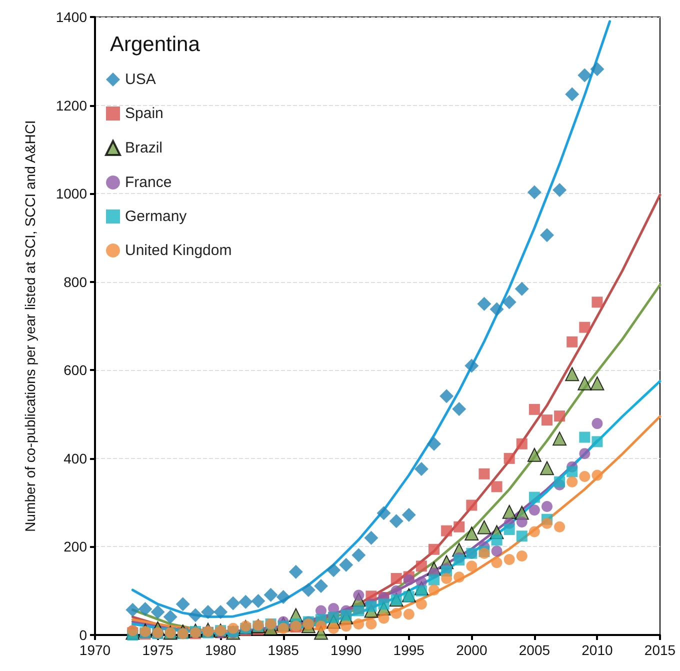 This screenshot has height=671, width=680. What do you see at coordinates (148, 182) in the screenshot?
I see `legend-label: France` at bounding box center [148, 182].